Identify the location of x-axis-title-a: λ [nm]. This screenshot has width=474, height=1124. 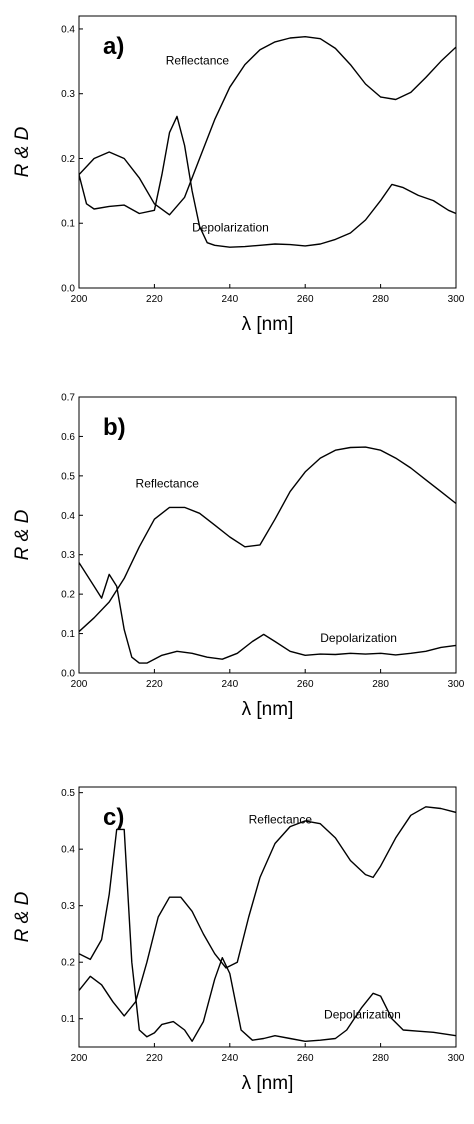
(268, 324).